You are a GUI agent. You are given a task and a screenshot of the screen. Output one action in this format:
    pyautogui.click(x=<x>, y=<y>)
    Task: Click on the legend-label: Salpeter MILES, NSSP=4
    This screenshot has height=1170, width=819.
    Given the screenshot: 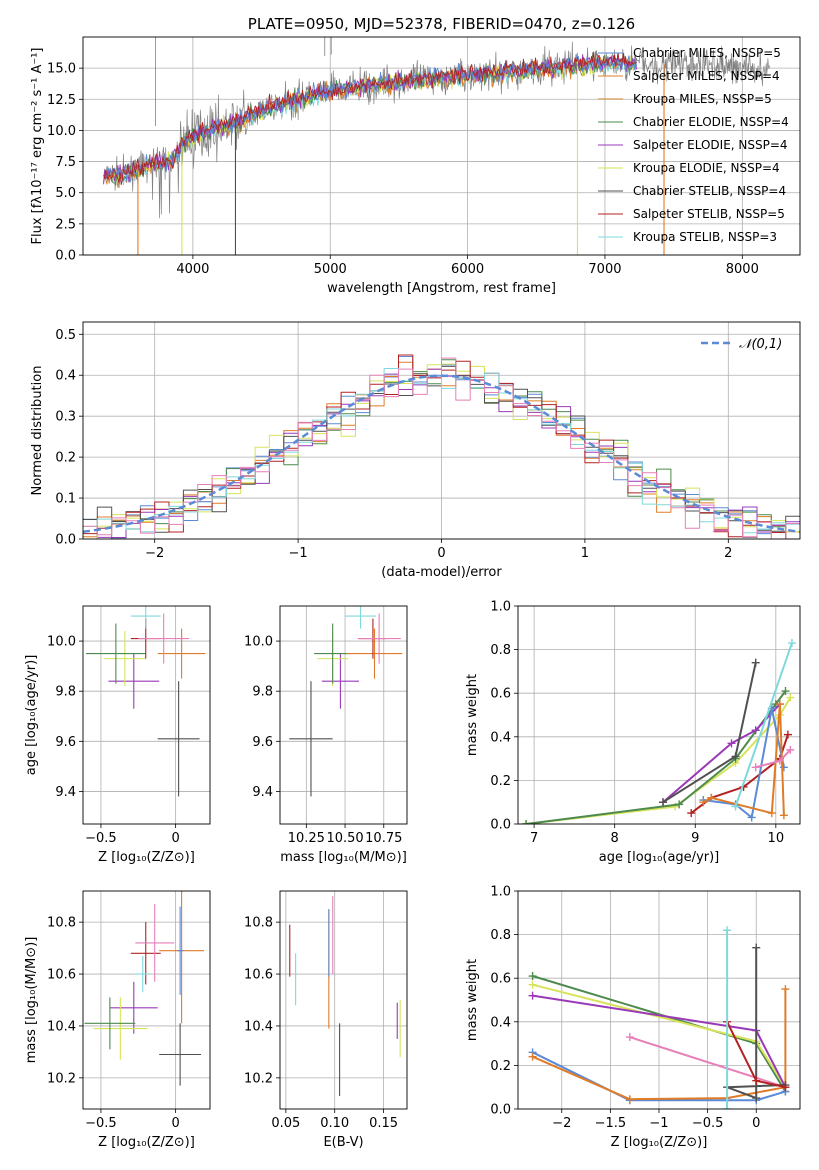 What is the action you would take?
    pyautogui.click(x=706, y=76)
    